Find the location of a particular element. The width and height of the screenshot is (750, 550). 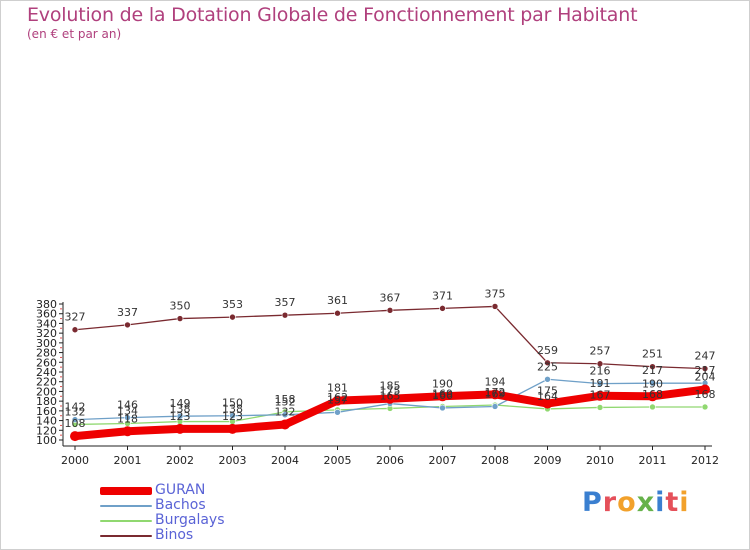

legend-swatch-burgalays is located at coordinates (126, 521).